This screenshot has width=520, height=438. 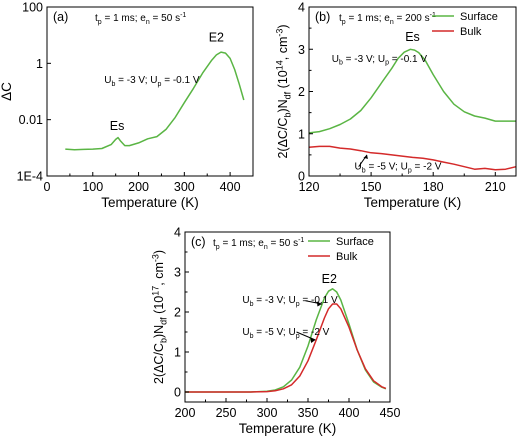 I want to click on x-tick-label: 450, so click(x=390, y=413).